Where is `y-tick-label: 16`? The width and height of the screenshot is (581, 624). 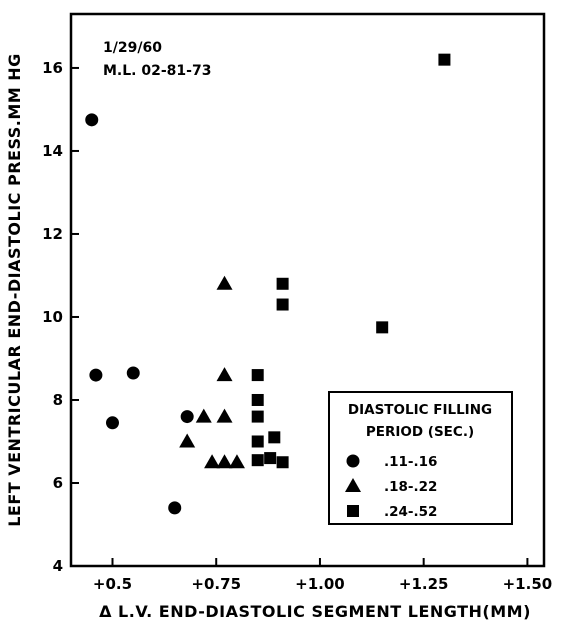
y-tick-label: 16 is located at coordinates (52, 68).